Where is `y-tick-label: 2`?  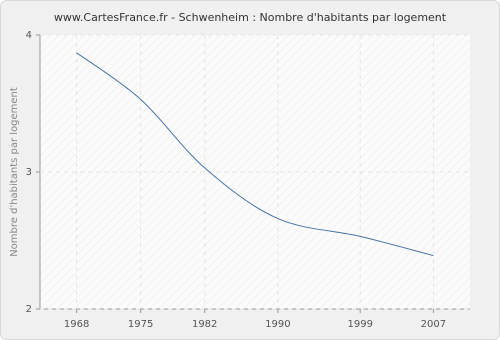 y-tick-label: 2 is located at coordinates (29, 309).